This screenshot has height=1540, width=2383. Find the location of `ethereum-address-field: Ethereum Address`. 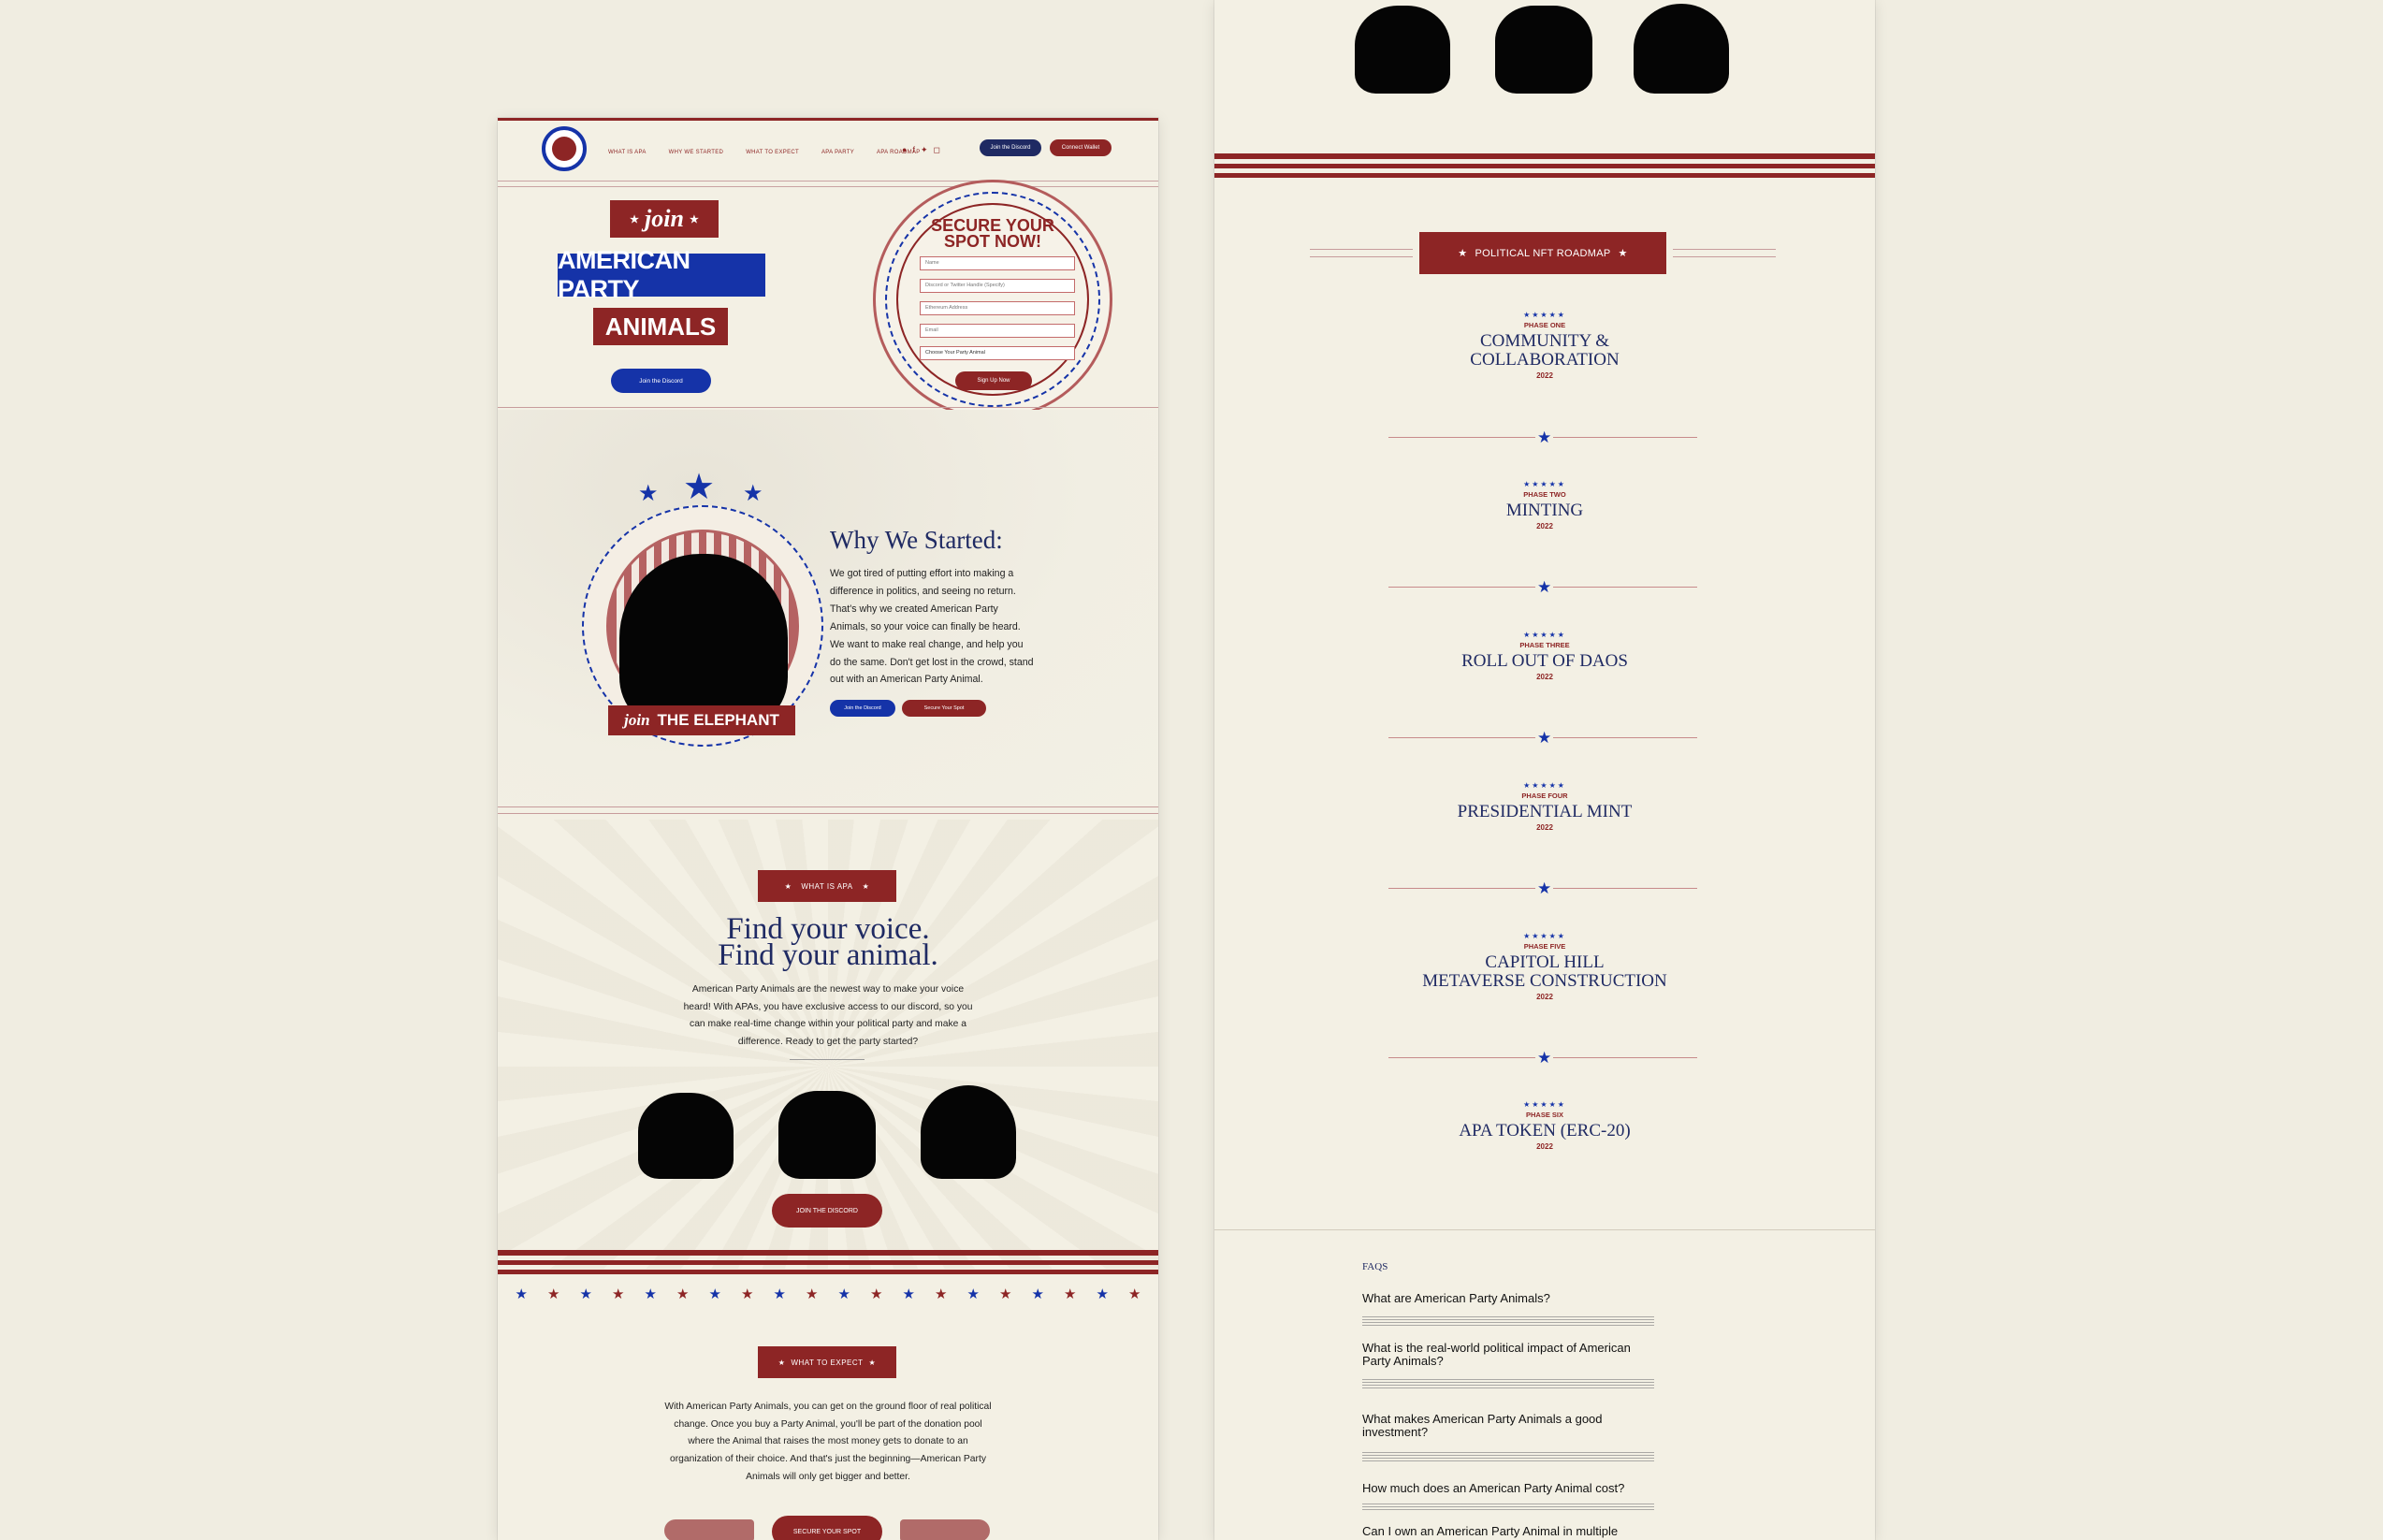

ethereum-address-field: Ethereum Address is located at coordinates (997, 308).